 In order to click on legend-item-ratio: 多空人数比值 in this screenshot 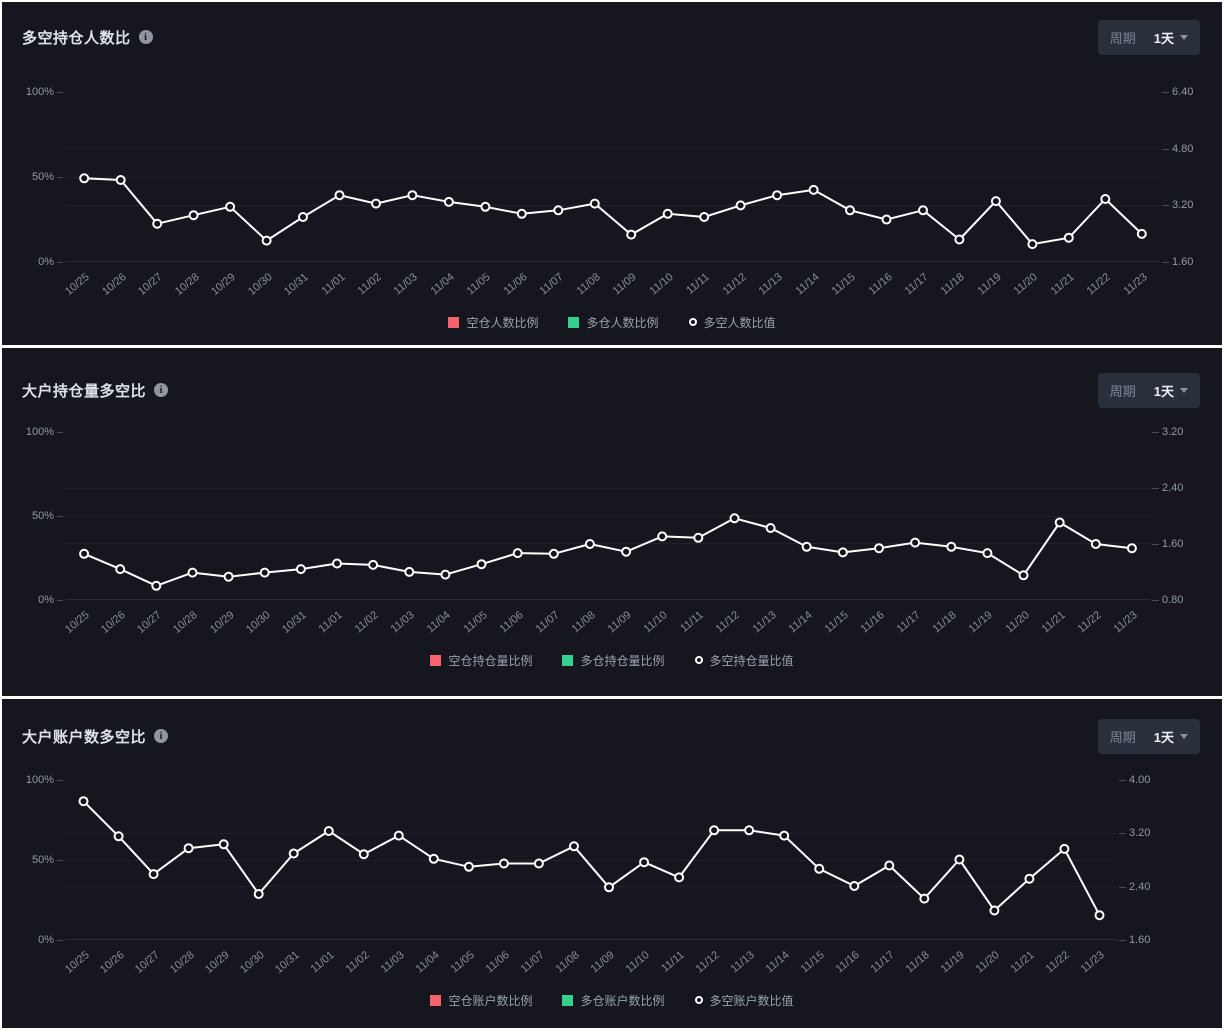, I will do `click(732, 322)`.